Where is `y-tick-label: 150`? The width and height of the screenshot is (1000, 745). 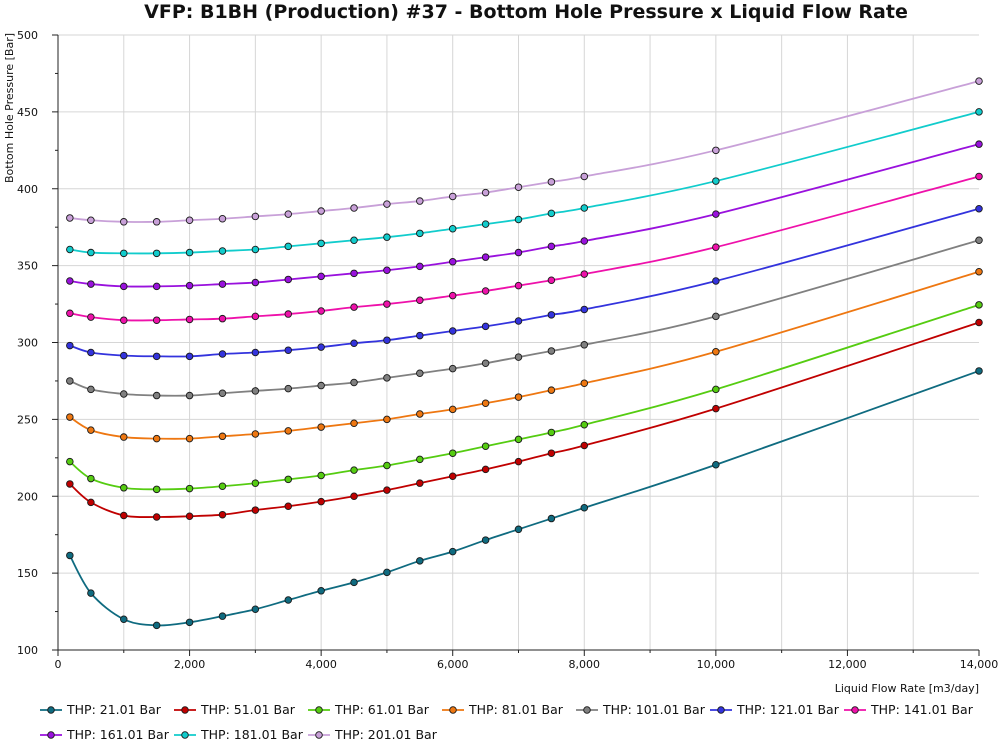 y-tick-label: 150 is located at coordinates (27, 573).